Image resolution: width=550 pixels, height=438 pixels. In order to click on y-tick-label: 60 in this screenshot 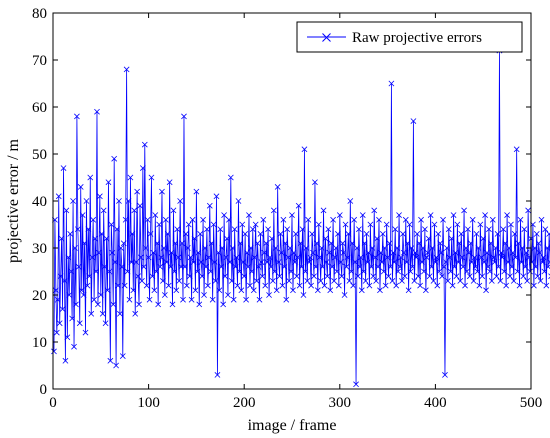, I will do `click(39, 108)`.